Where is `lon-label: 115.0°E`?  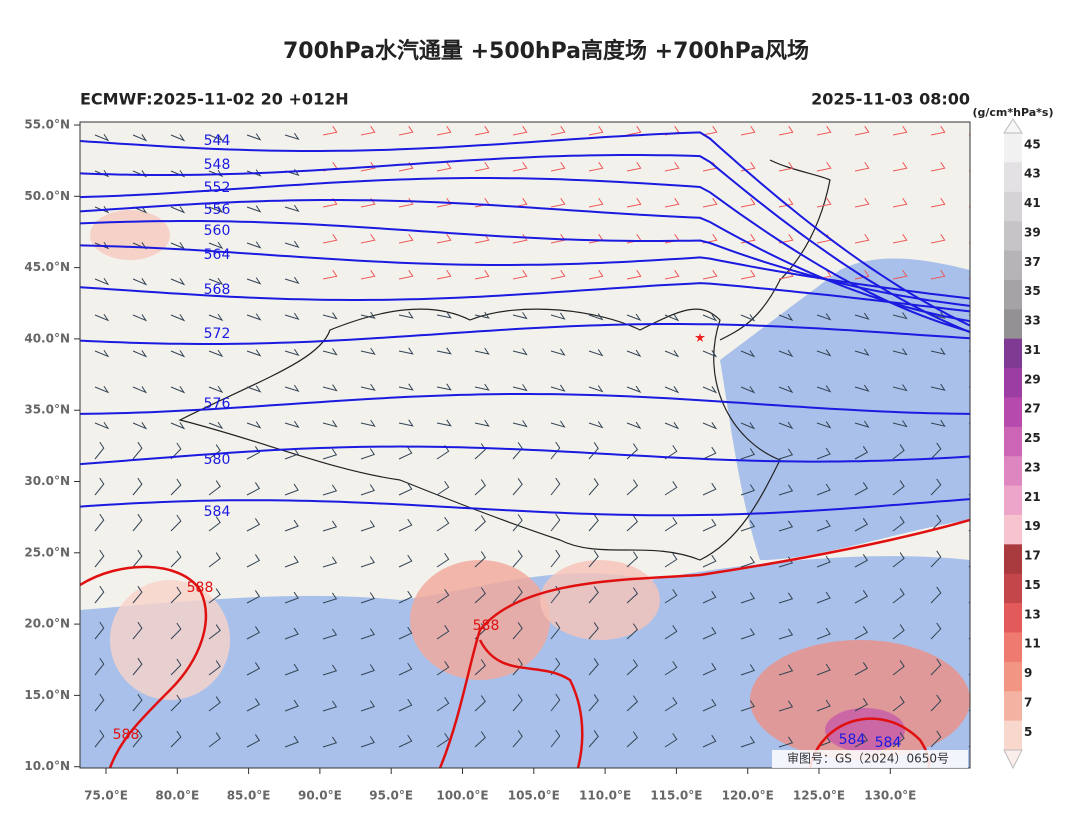
lon-label: 115.0°E is located at coordinates (676, 796).